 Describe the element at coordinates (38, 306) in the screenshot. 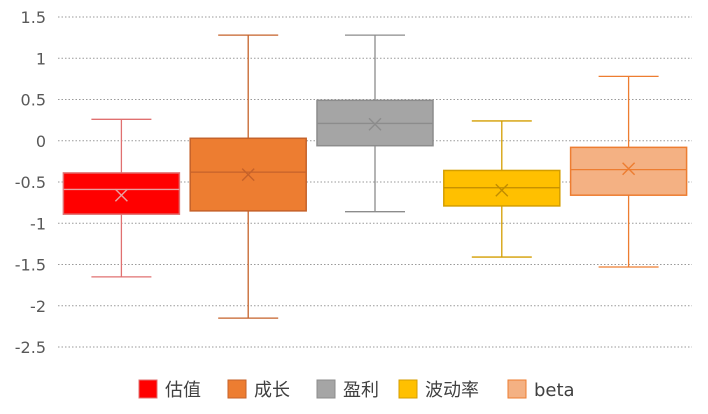

I see `y-tick-label: -2` at that location.